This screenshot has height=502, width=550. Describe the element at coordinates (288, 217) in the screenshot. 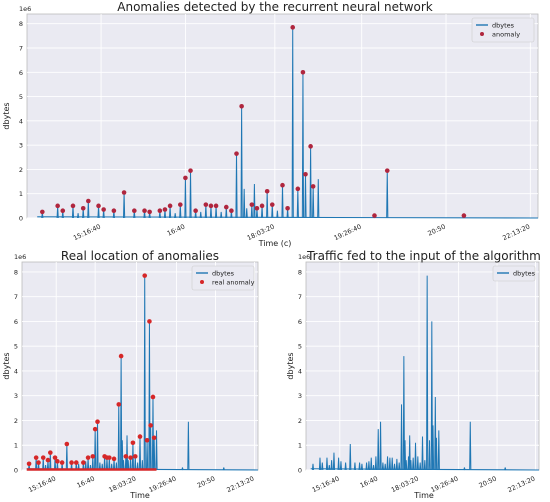

I see `series-baseline` at that location.